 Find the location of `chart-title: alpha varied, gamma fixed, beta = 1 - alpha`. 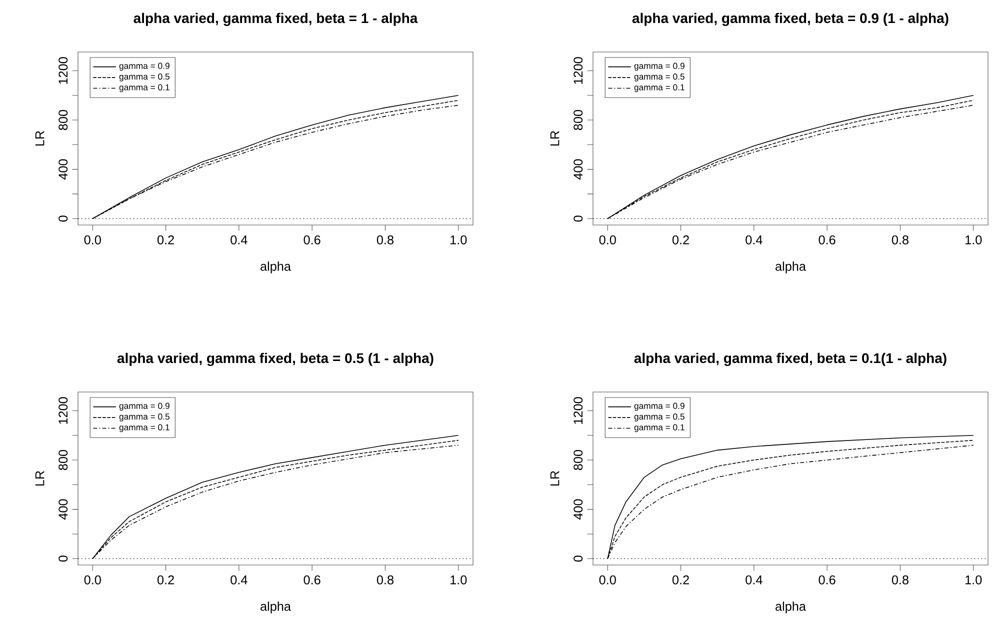

chart-title: alpha varied, gamma fixed, beta = 1 - alpha is located at coordinates (276, 19).